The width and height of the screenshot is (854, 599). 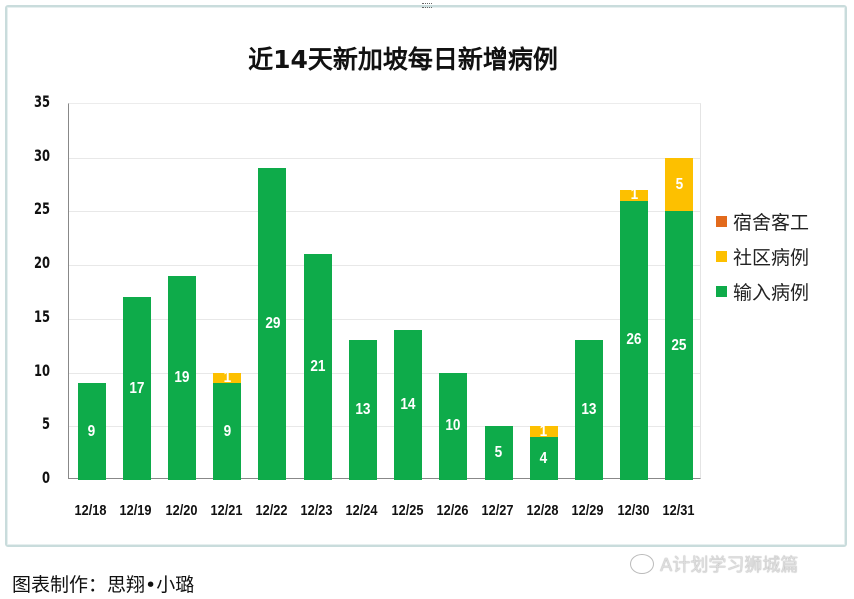 I want to click on bar-value-label: 21, so click(x=318, y=367).